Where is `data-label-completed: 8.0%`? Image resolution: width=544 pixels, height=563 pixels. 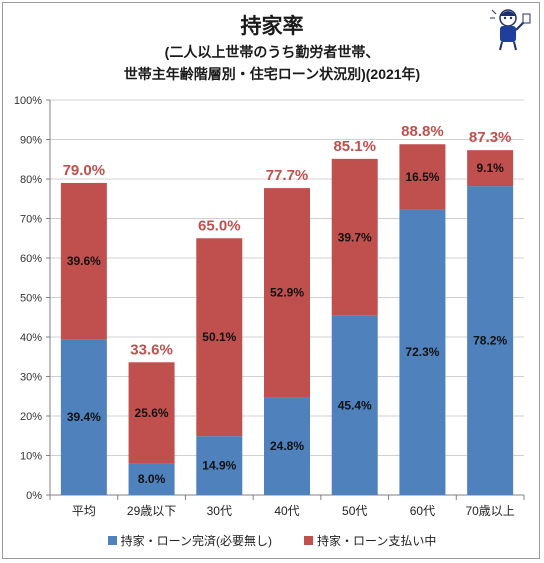
data-label-completed: 8.0% is located at coordinates (152, 479).